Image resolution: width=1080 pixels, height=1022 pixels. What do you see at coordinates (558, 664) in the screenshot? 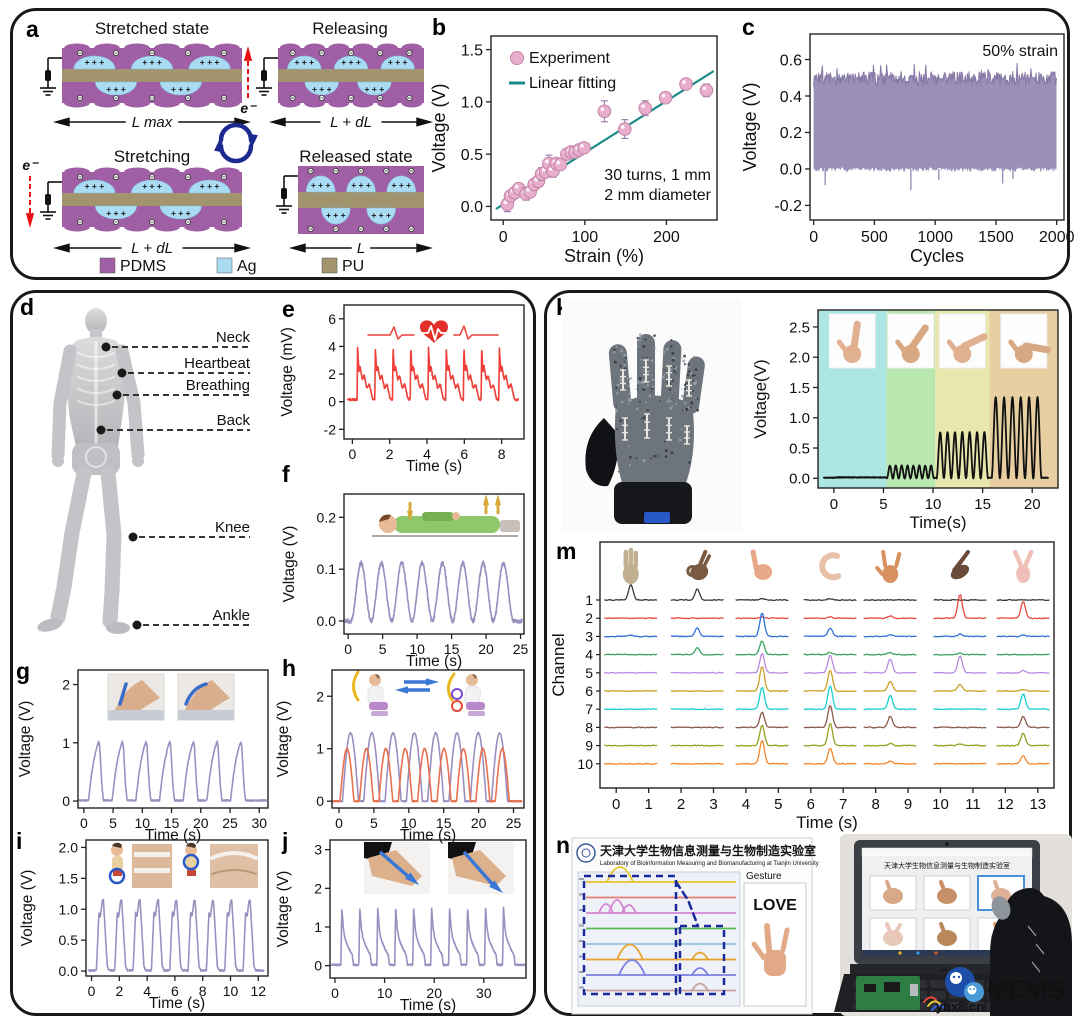
I see `svg-text: Channel` at bounding box center [558, 664].